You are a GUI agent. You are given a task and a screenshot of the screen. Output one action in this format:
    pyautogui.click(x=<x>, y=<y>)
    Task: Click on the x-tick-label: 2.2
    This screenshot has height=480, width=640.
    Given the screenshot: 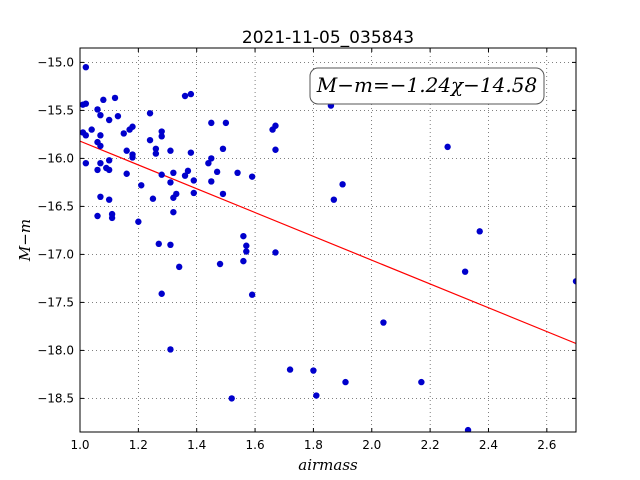 What is the action you would take?
    pyautogui.click(x=430, y=445)
    